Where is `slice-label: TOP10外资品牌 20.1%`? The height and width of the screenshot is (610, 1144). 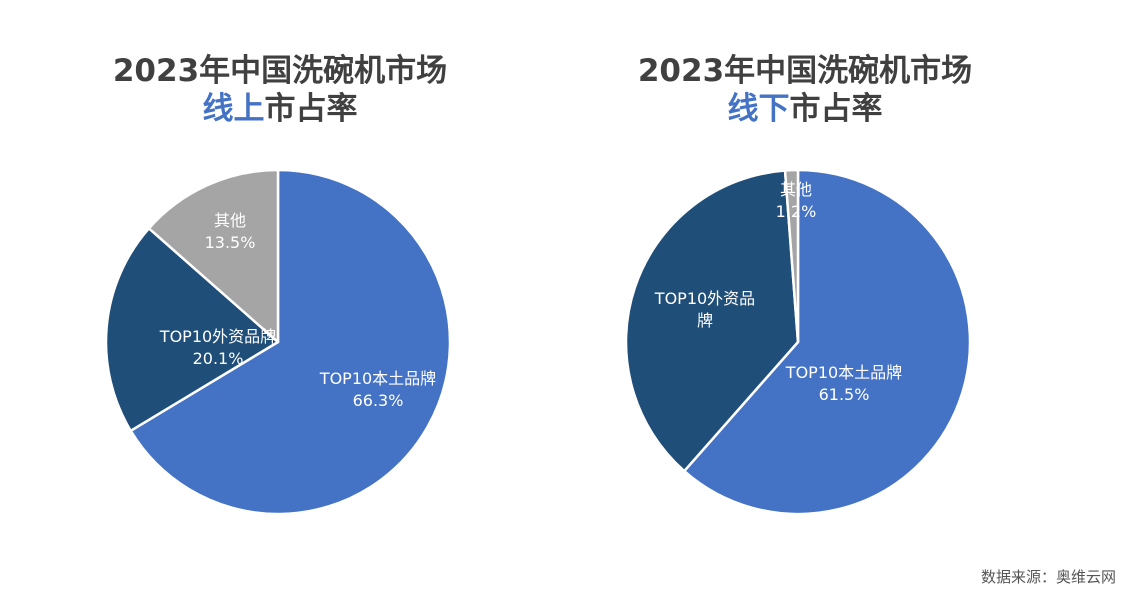
slice-label: TOP10外资品牌 20.1% is located at coordinates (217, 347).